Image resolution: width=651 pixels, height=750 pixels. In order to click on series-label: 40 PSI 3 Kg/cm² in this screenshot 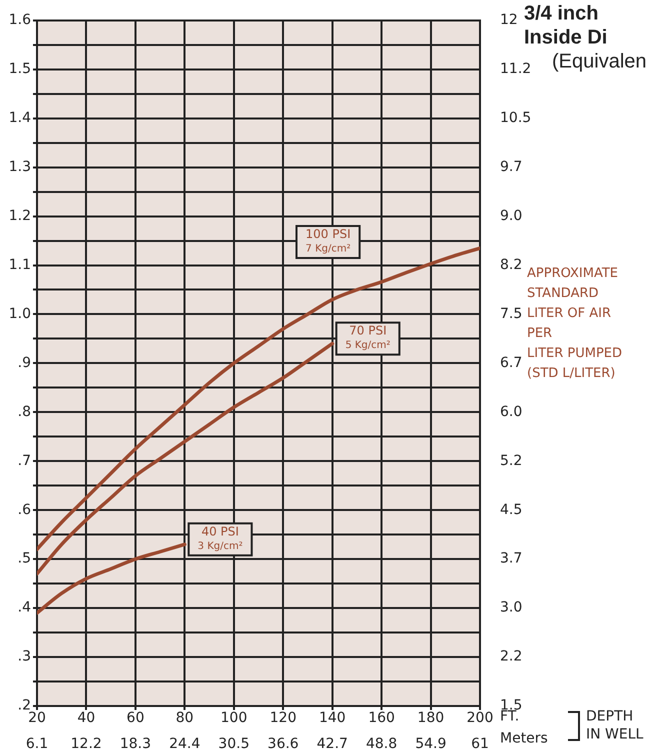, I will do `click(220, 538)`.